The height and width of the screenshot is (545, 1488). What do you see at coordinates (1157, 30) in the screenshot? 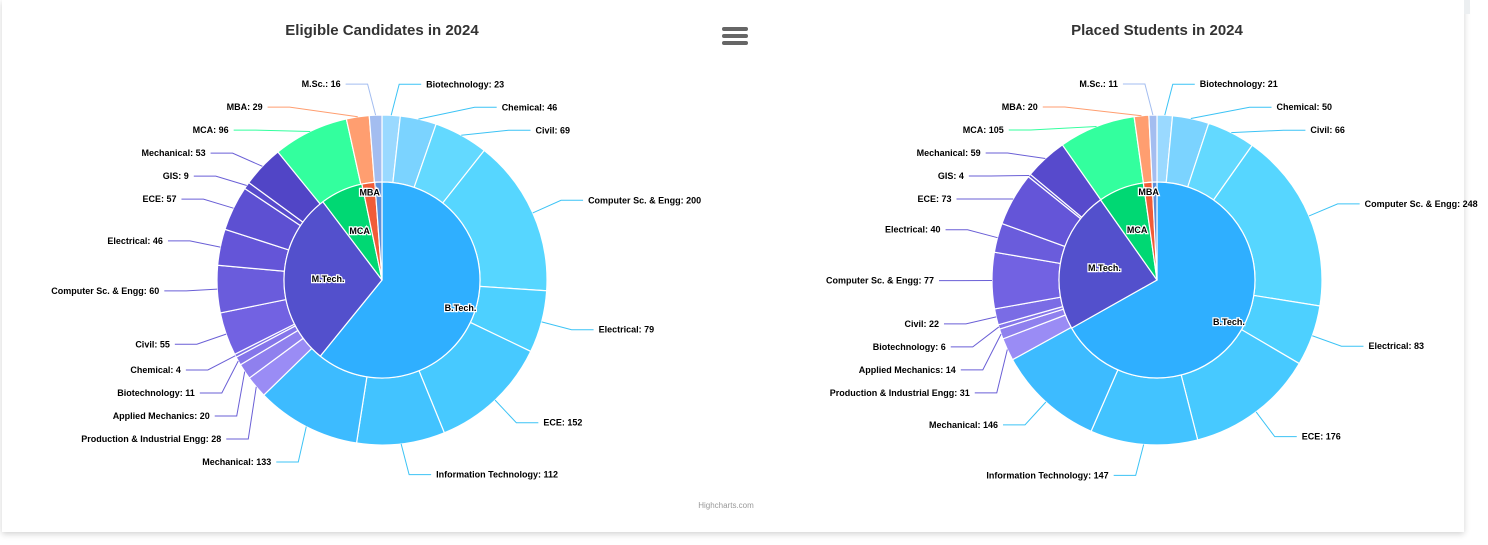
I see `chart-title-placed: Placed Students in 2024` at bounding box center [1157, 30].